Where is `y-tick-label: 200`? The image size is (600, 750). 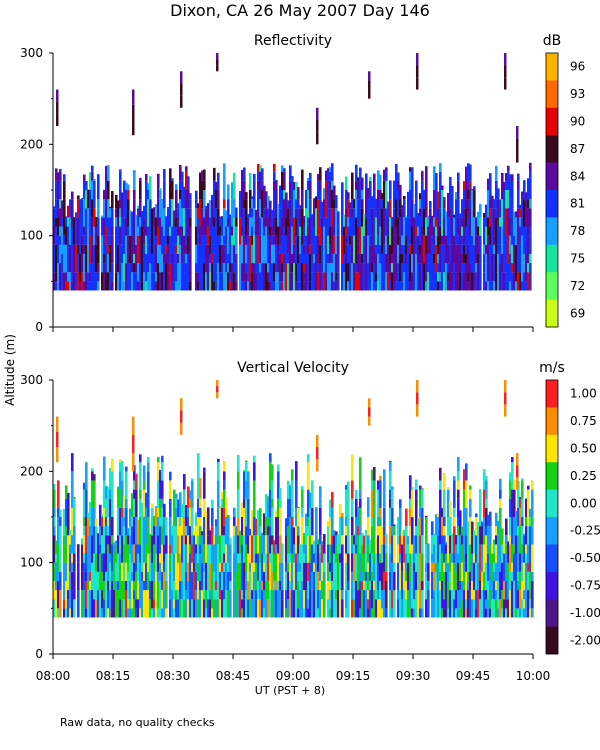 y-tick-label: 200 is located at coordinates (31, 144).